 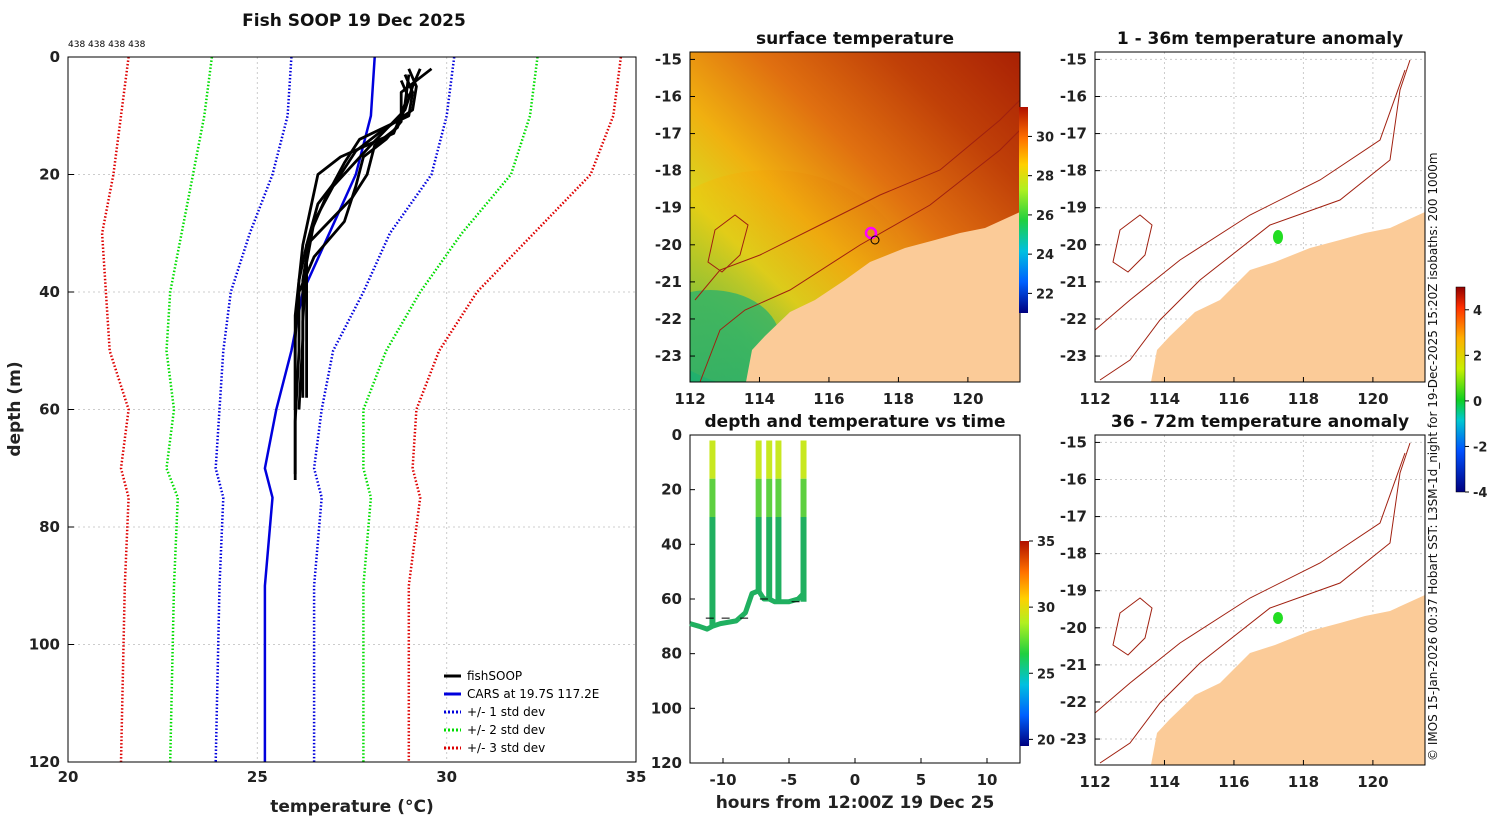 I want to click on anom1-island-contour, so click(x=1132, y=243).